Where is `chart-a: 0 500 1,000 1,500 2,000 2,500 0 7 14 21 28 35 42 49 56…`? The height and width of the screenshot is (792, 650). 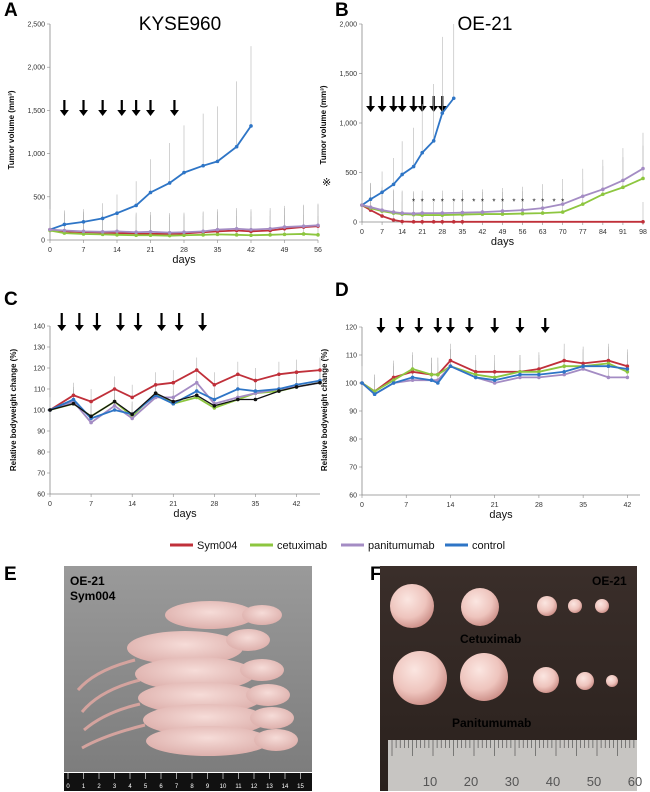 chart-a: 0 500 1,000 1,500 2,000 2,500 0 7 14 21 28 35 42 49 56… is located at coordinates (164, 144).